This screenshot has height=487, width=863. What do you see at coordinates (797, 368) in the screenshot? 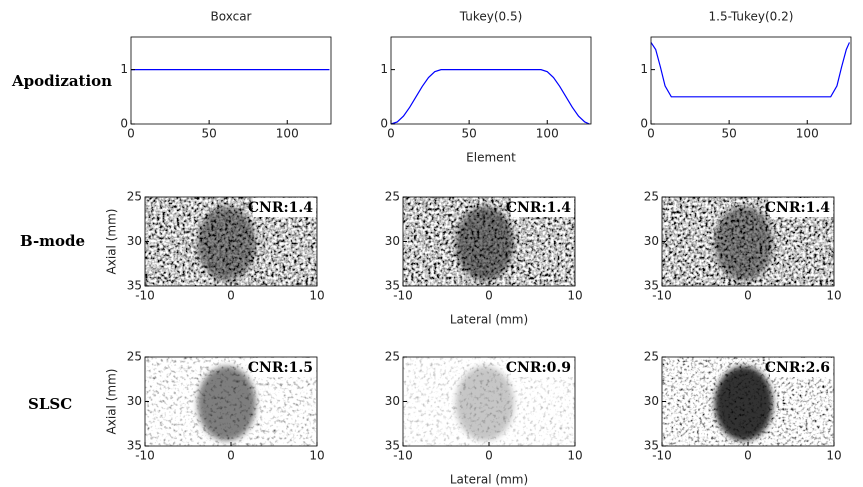
I see `annotation: CNR:2.6` at bounding box center [797, 368].